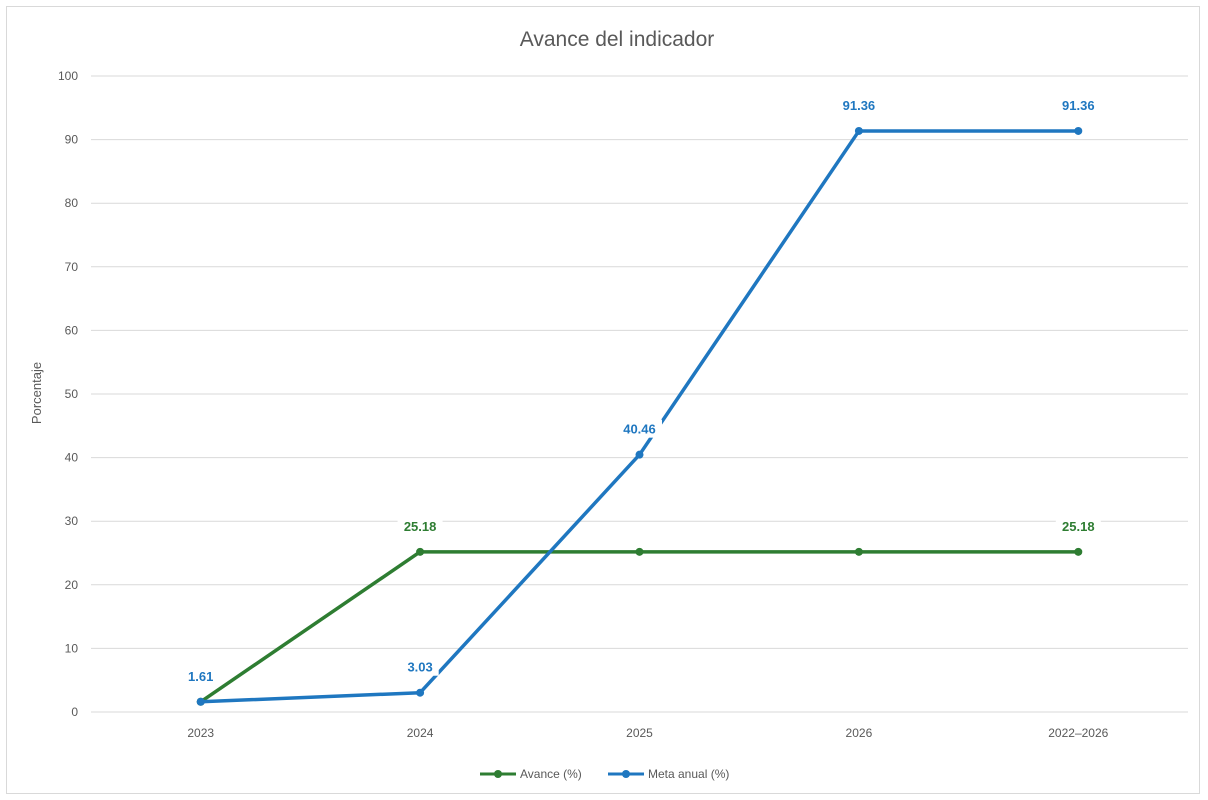 This screenshot has height=800, width=1208. I want to click on y-tick-label: 40, so click(72, 458).